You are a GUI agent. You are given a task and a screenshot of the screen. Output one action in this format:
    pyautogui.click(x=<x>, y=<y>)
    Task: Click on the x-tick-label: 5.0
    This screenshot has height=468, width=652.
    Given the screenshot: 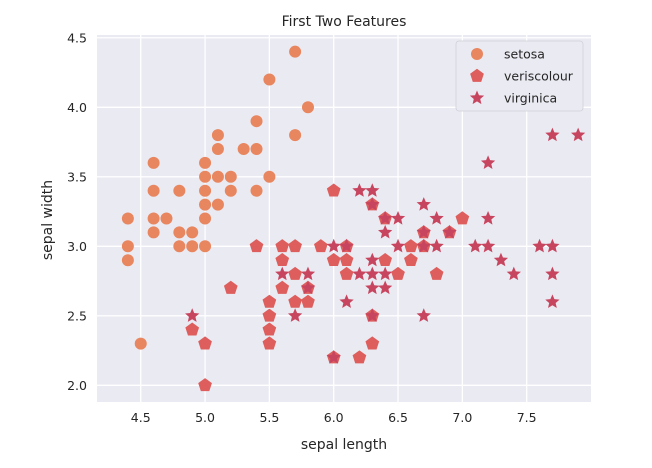 What is the action you would take?
    pyautogui.click(x=205, y=417)
    